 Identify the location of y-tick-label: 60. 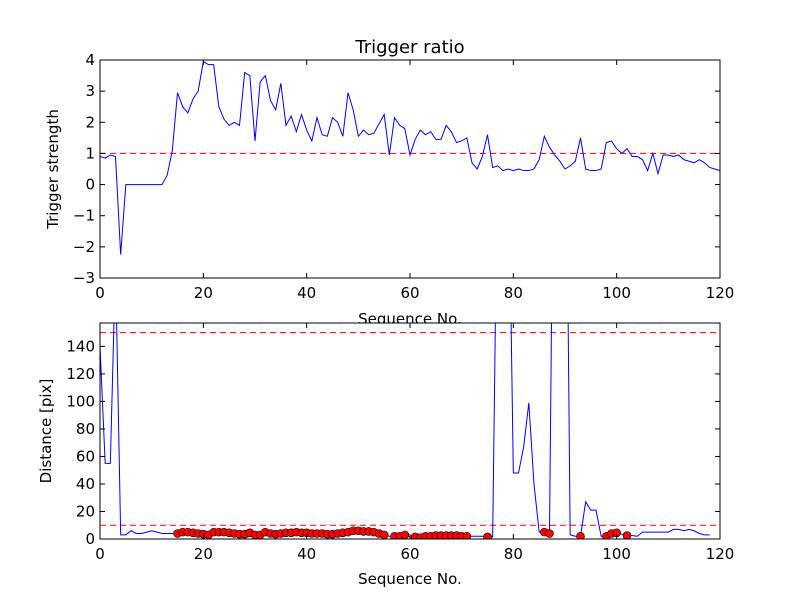
(85, 456).